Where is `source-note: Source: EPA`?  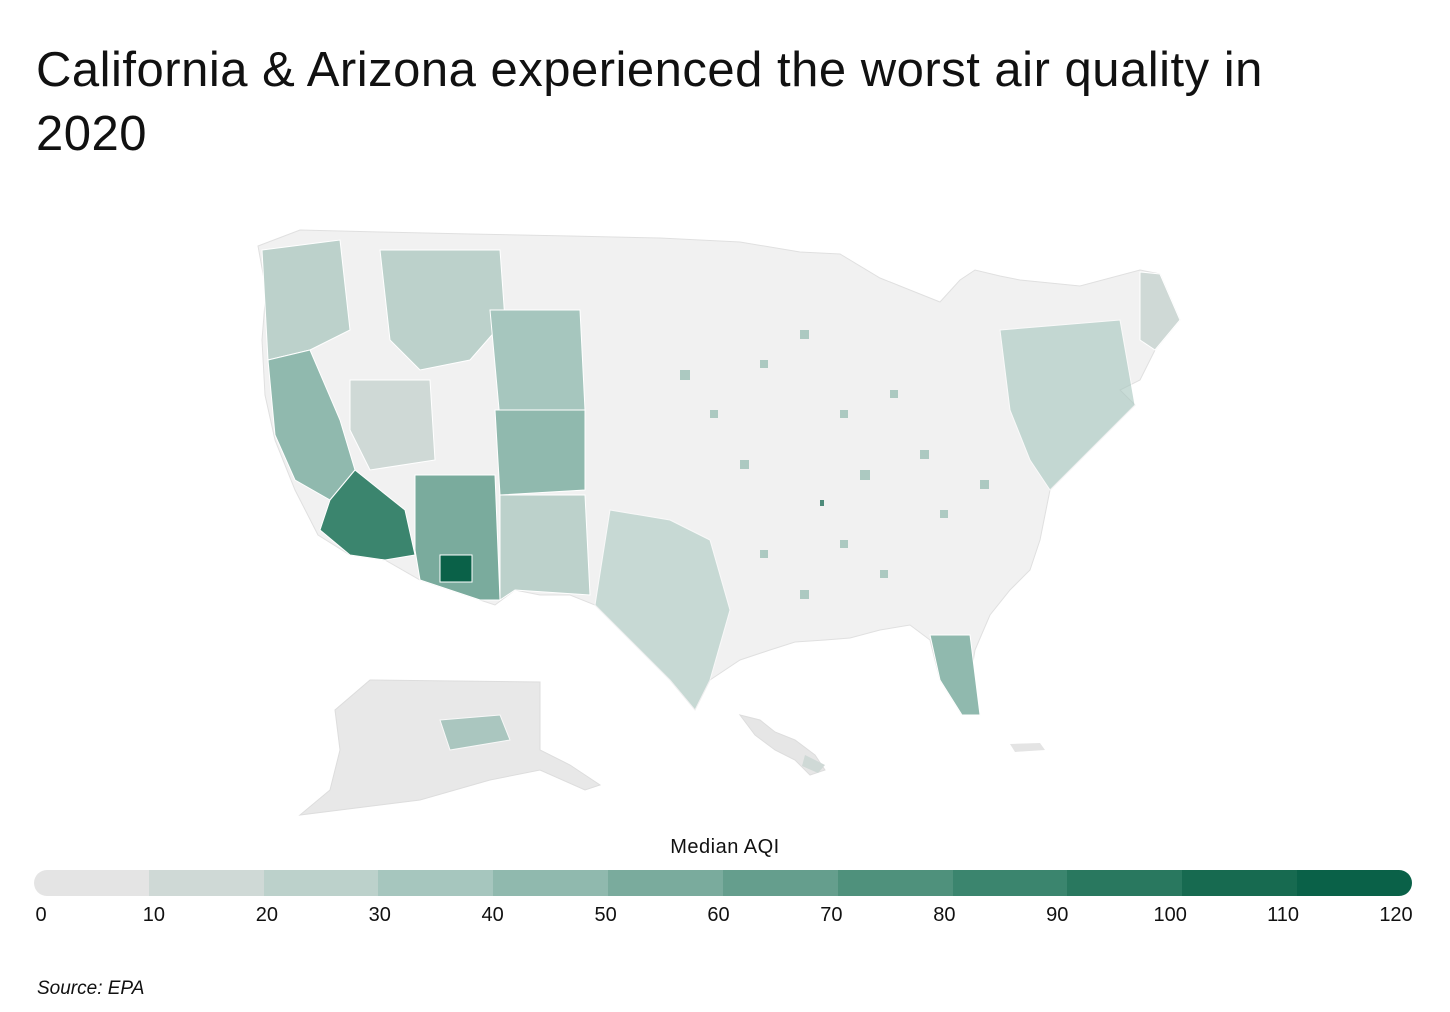
source-note: Source: EPA is located at coordinates (91, 988).